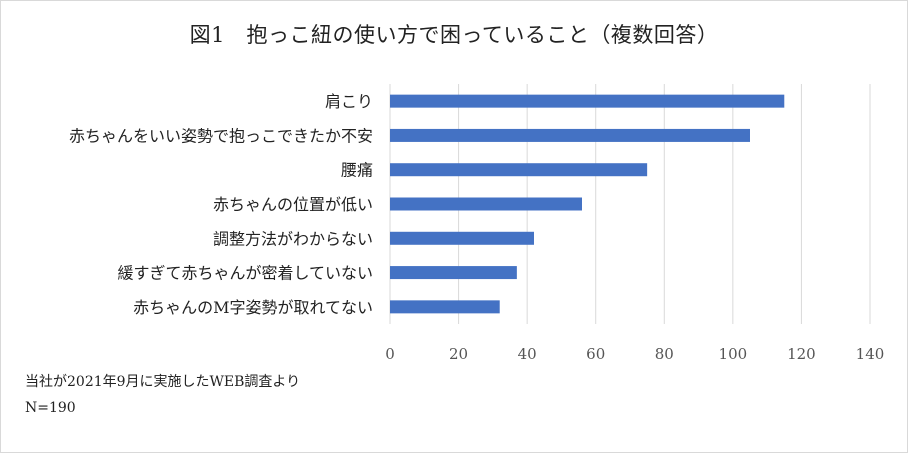  What do you see at coordinates (245, 273) in the screenshot?
I see `category-label: 緩すぎて赤ちゃんが密着していない` at bounding box center [245, 273].